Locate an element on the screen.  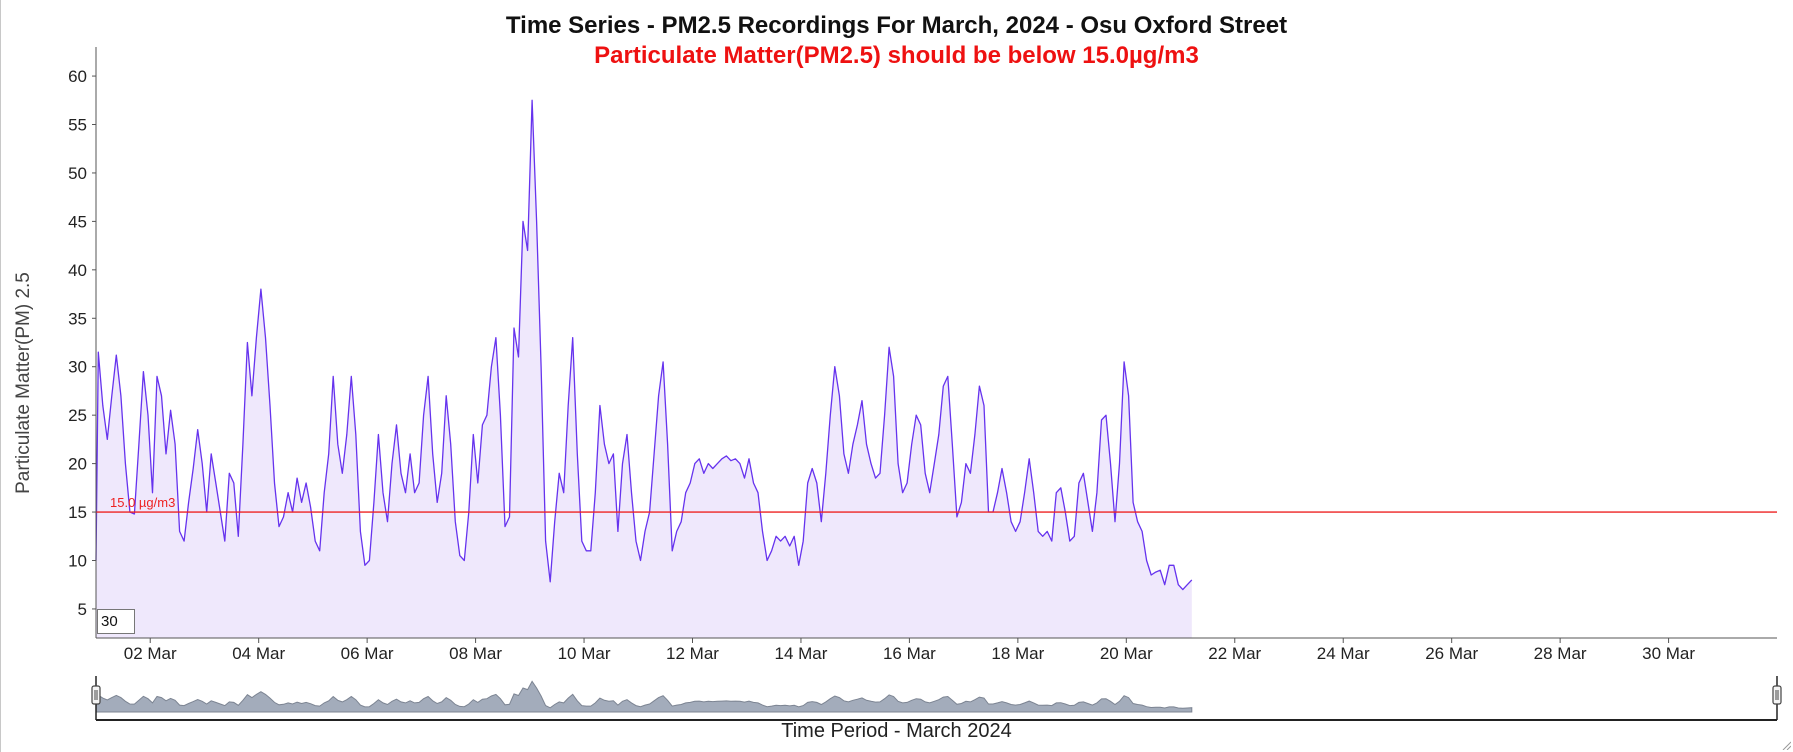
x-tick-label: 28 Mar is located at coordinates (1560, 653).